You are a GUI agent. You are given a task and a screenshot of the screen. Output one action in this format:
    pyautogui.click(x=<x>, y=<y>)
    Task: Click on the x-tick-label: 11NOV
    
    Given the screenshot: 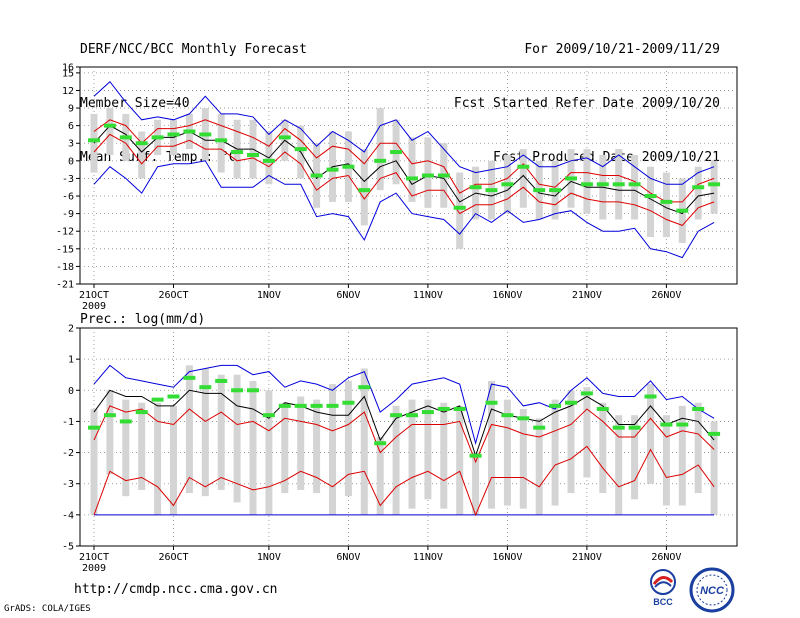 What is the action you would take?
    pyautogui.click(x=428, y=295)
    